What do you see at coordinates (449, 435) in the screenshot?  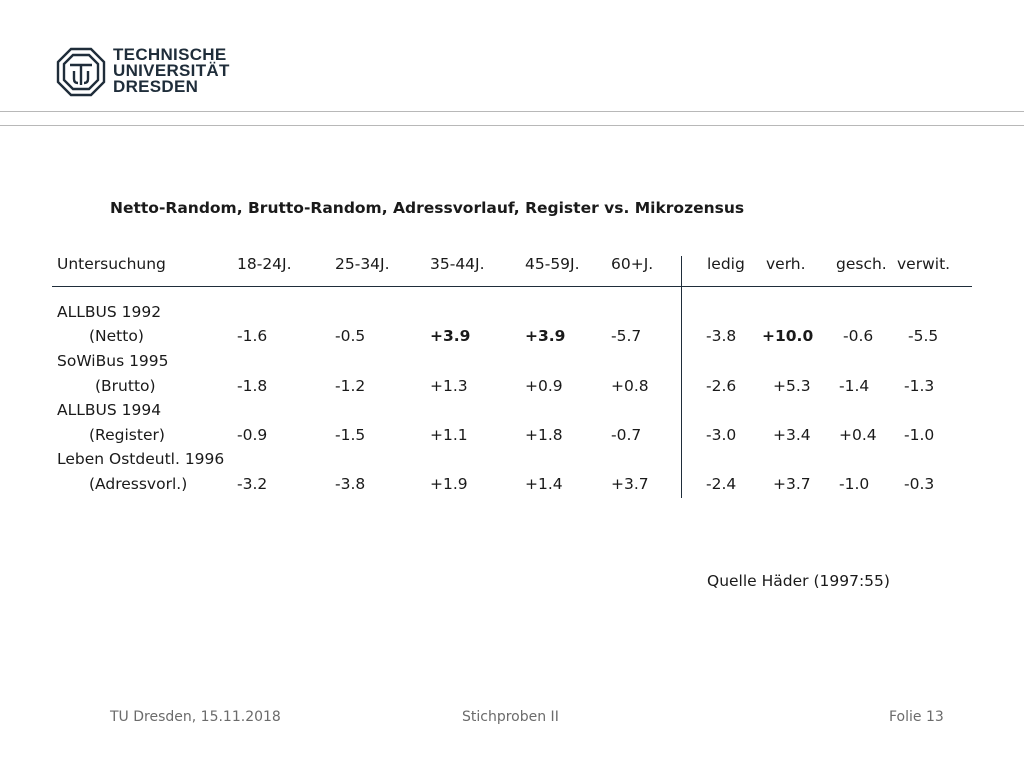 I see `cell-value: +1.1` at bounding box center [449, 435].